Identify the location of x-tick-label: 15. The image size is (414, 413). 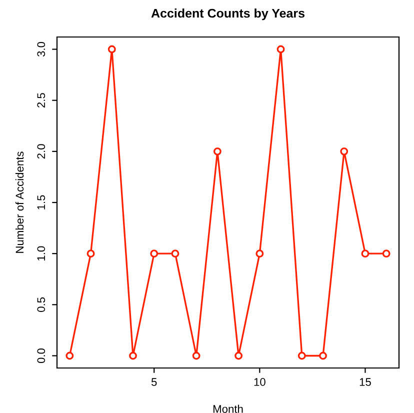
(365, 382).